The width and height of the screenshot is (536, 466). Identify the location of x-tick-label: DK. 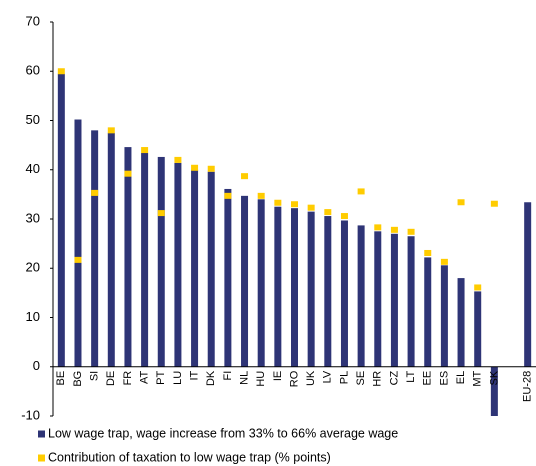
(211, 378).